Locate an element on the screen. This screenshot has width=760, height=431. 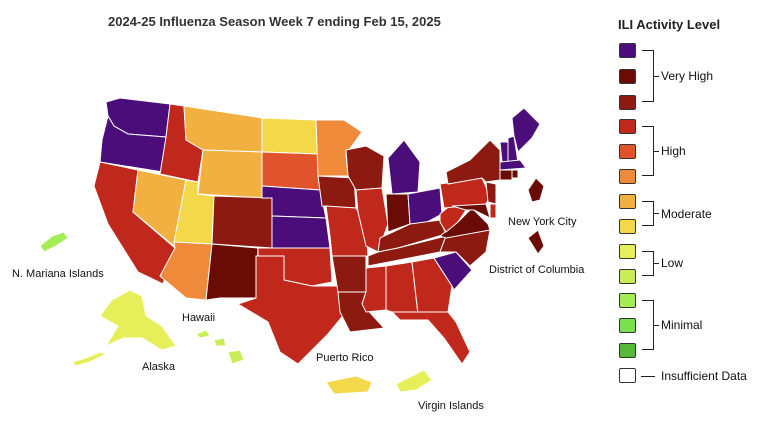
state-nd is located at coordinates (290, 136).